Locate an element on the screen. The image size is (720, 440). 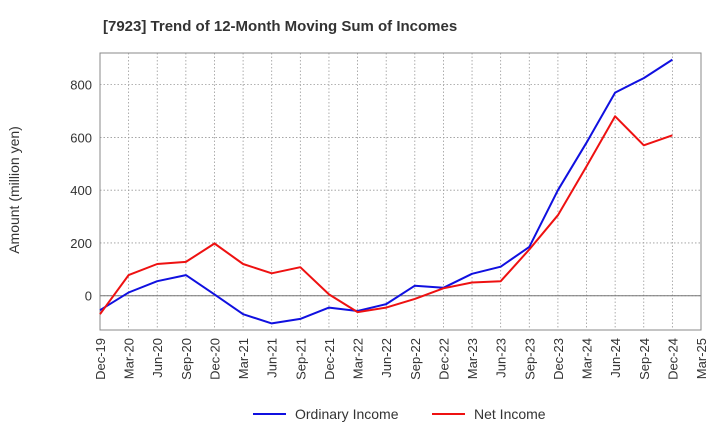
x-tick-label: Sep-23 is located at coordinates (529, 359).